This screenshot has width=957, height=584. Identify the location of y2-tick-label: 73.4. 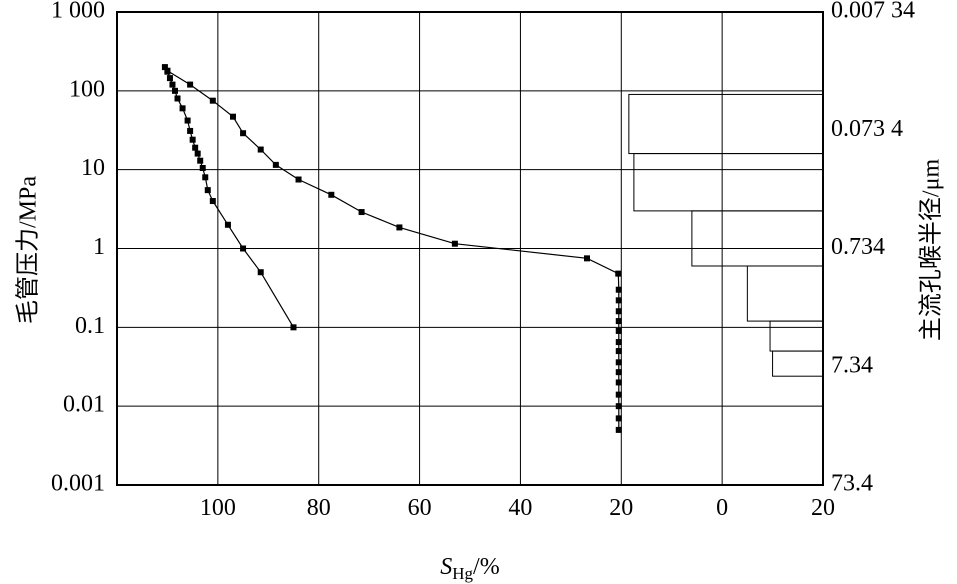
(852, 484).